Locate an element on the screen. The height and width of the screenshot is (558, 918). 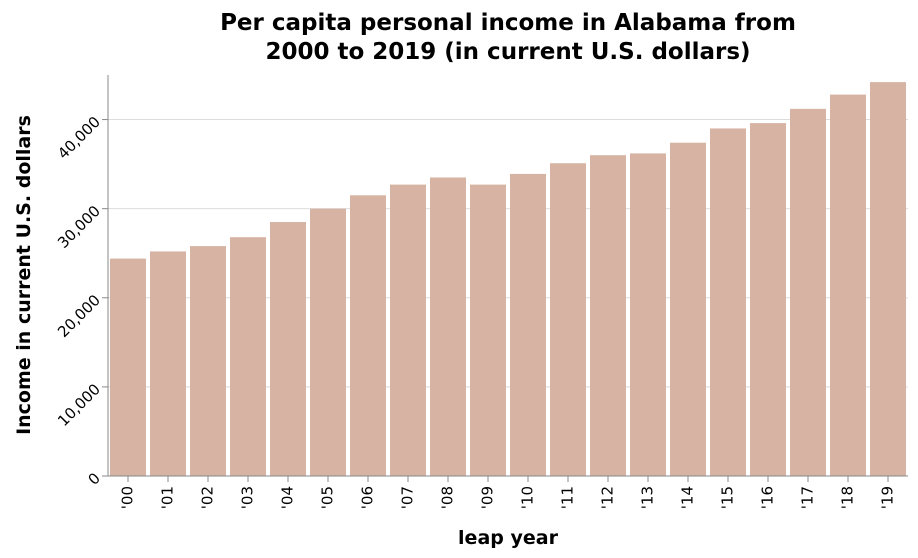
x-tick-label: '04 is located at coordinates (288, 497).